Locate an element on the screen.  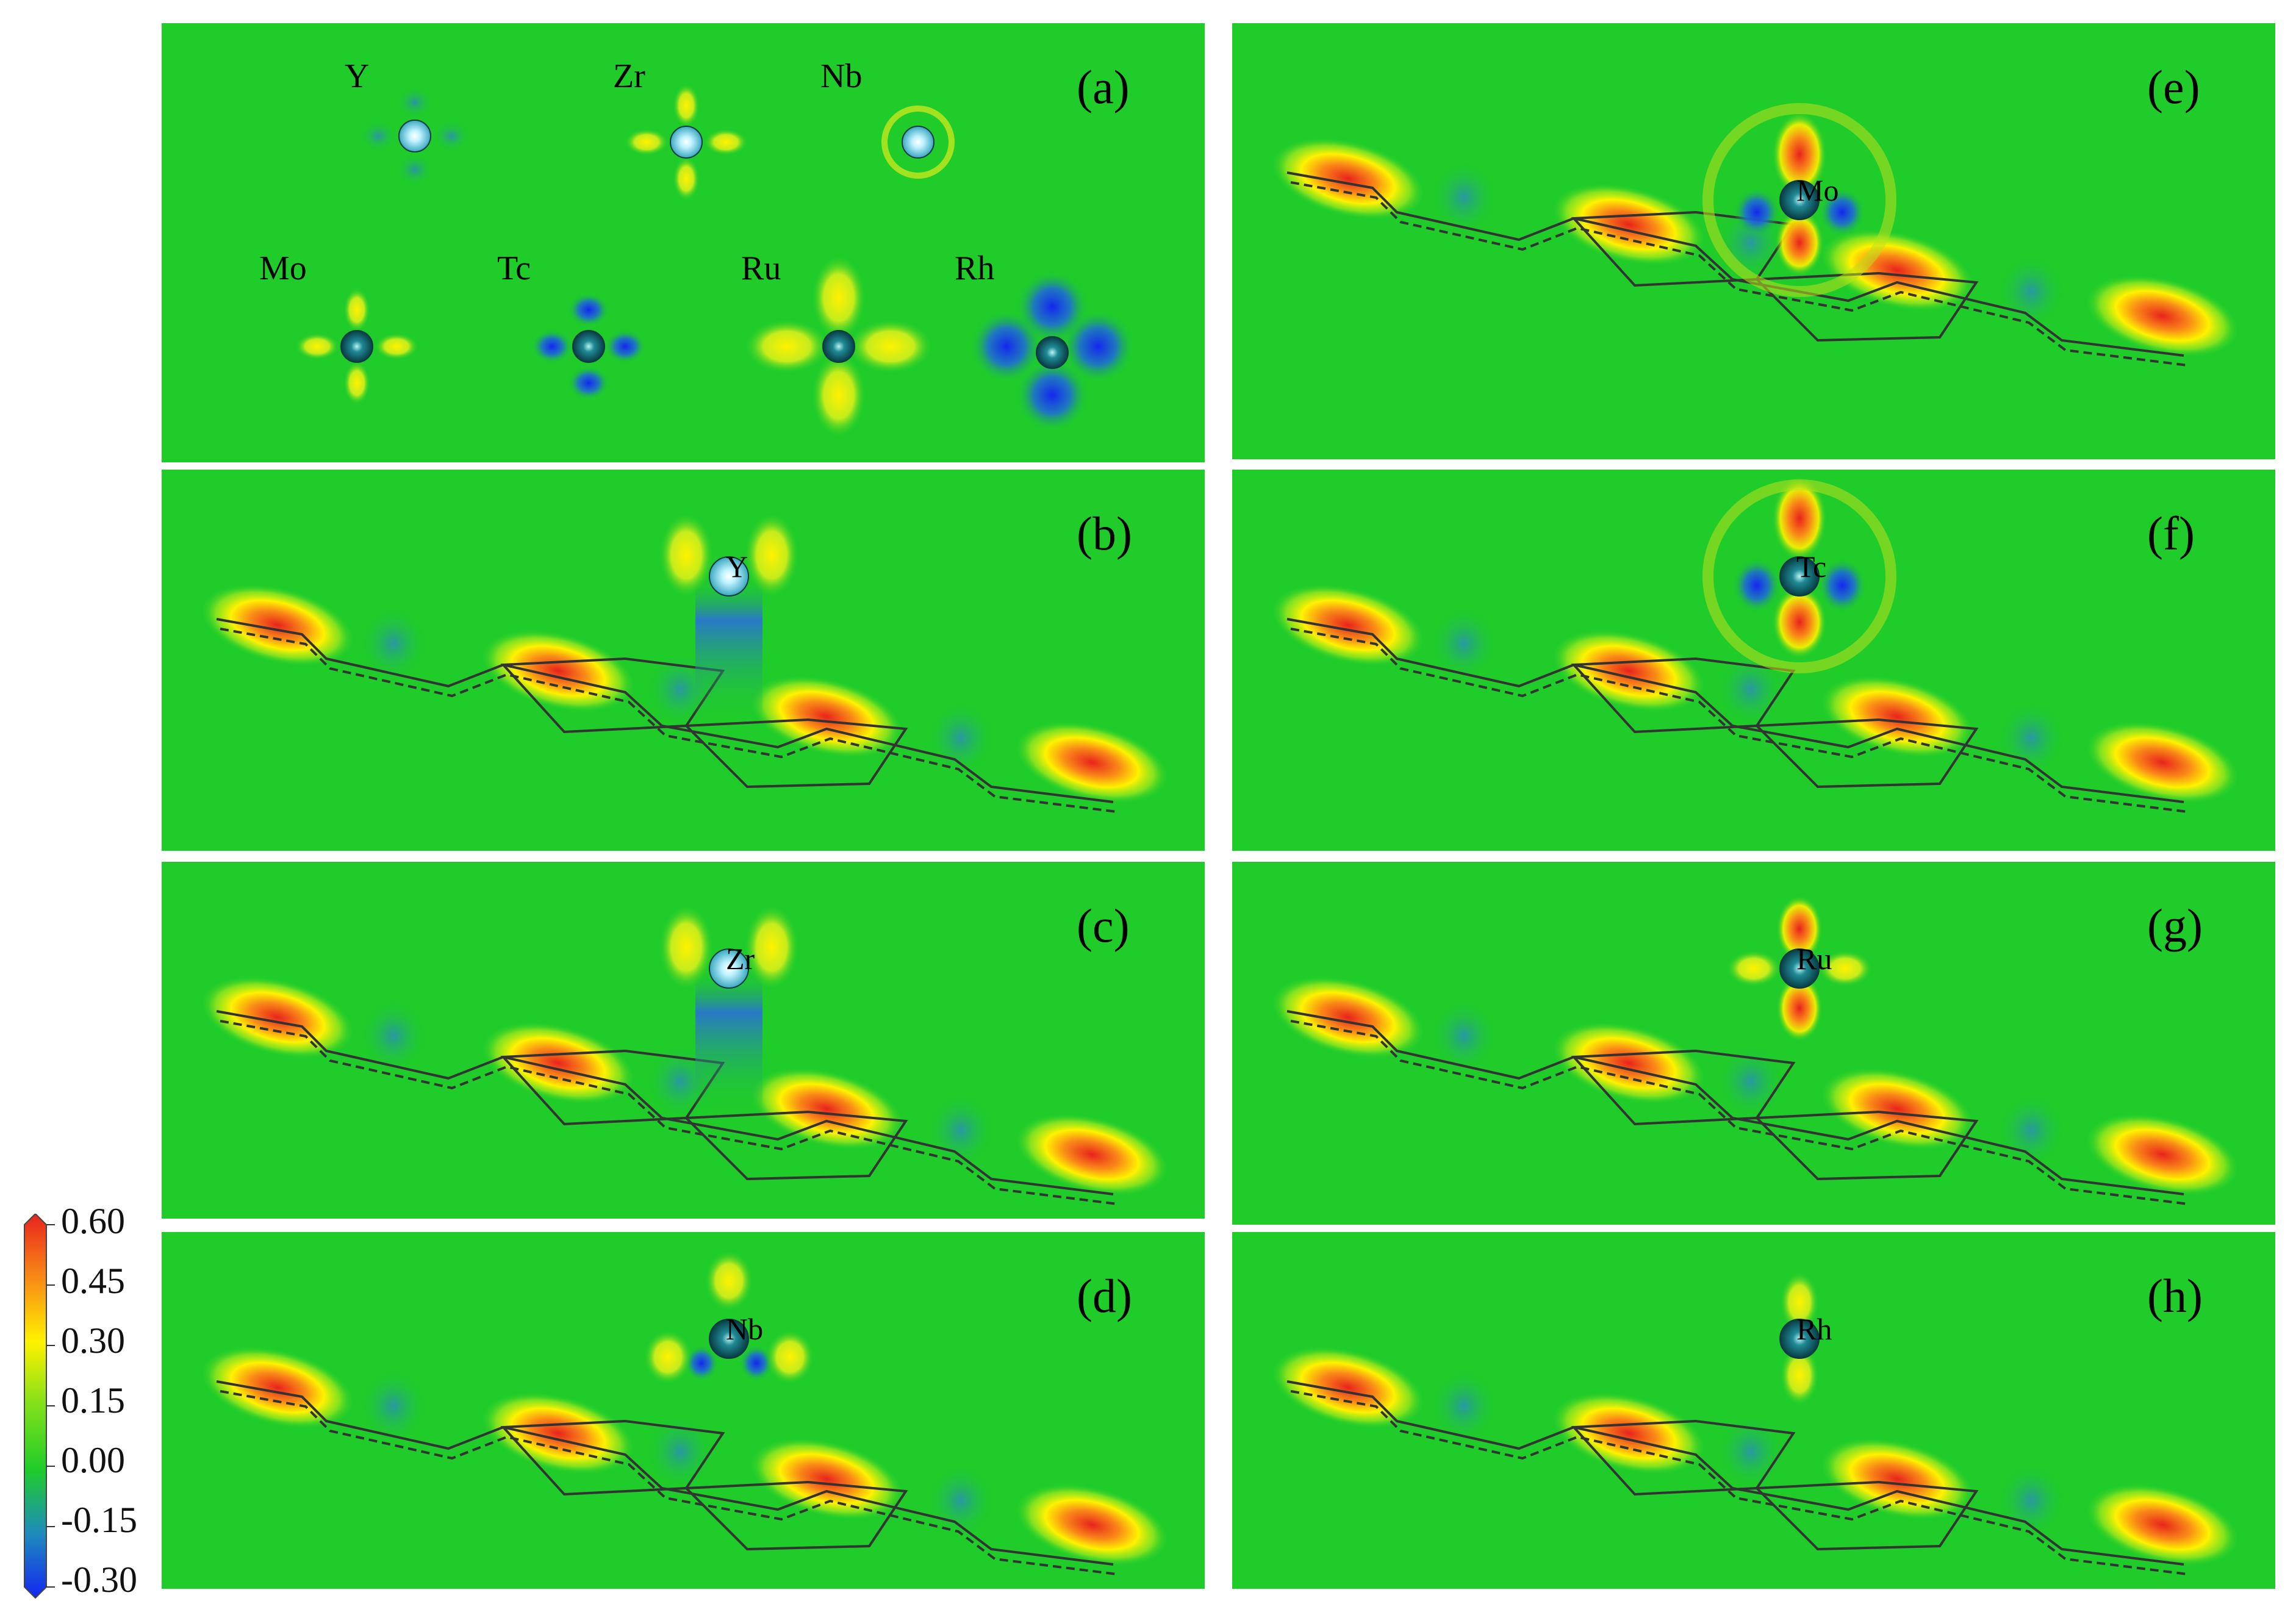
colorbar-tick: -0.15 is located at coordinates (99, 1520).